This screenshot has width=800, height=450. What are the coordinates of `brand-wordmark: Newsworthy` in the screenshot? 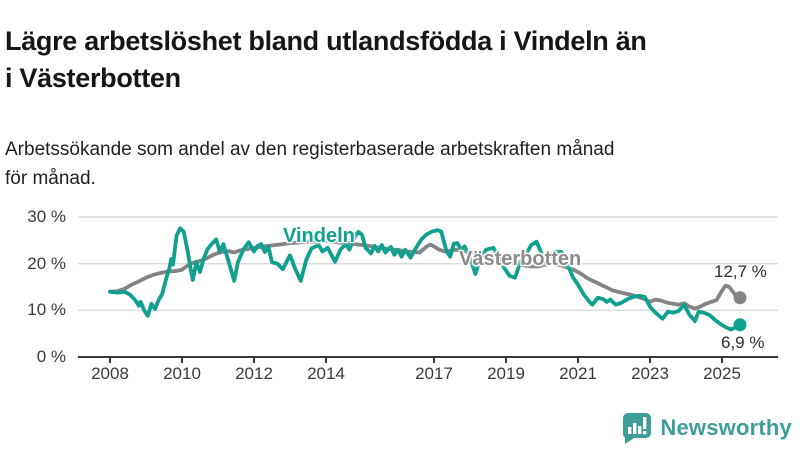 It's located at (726, 427).